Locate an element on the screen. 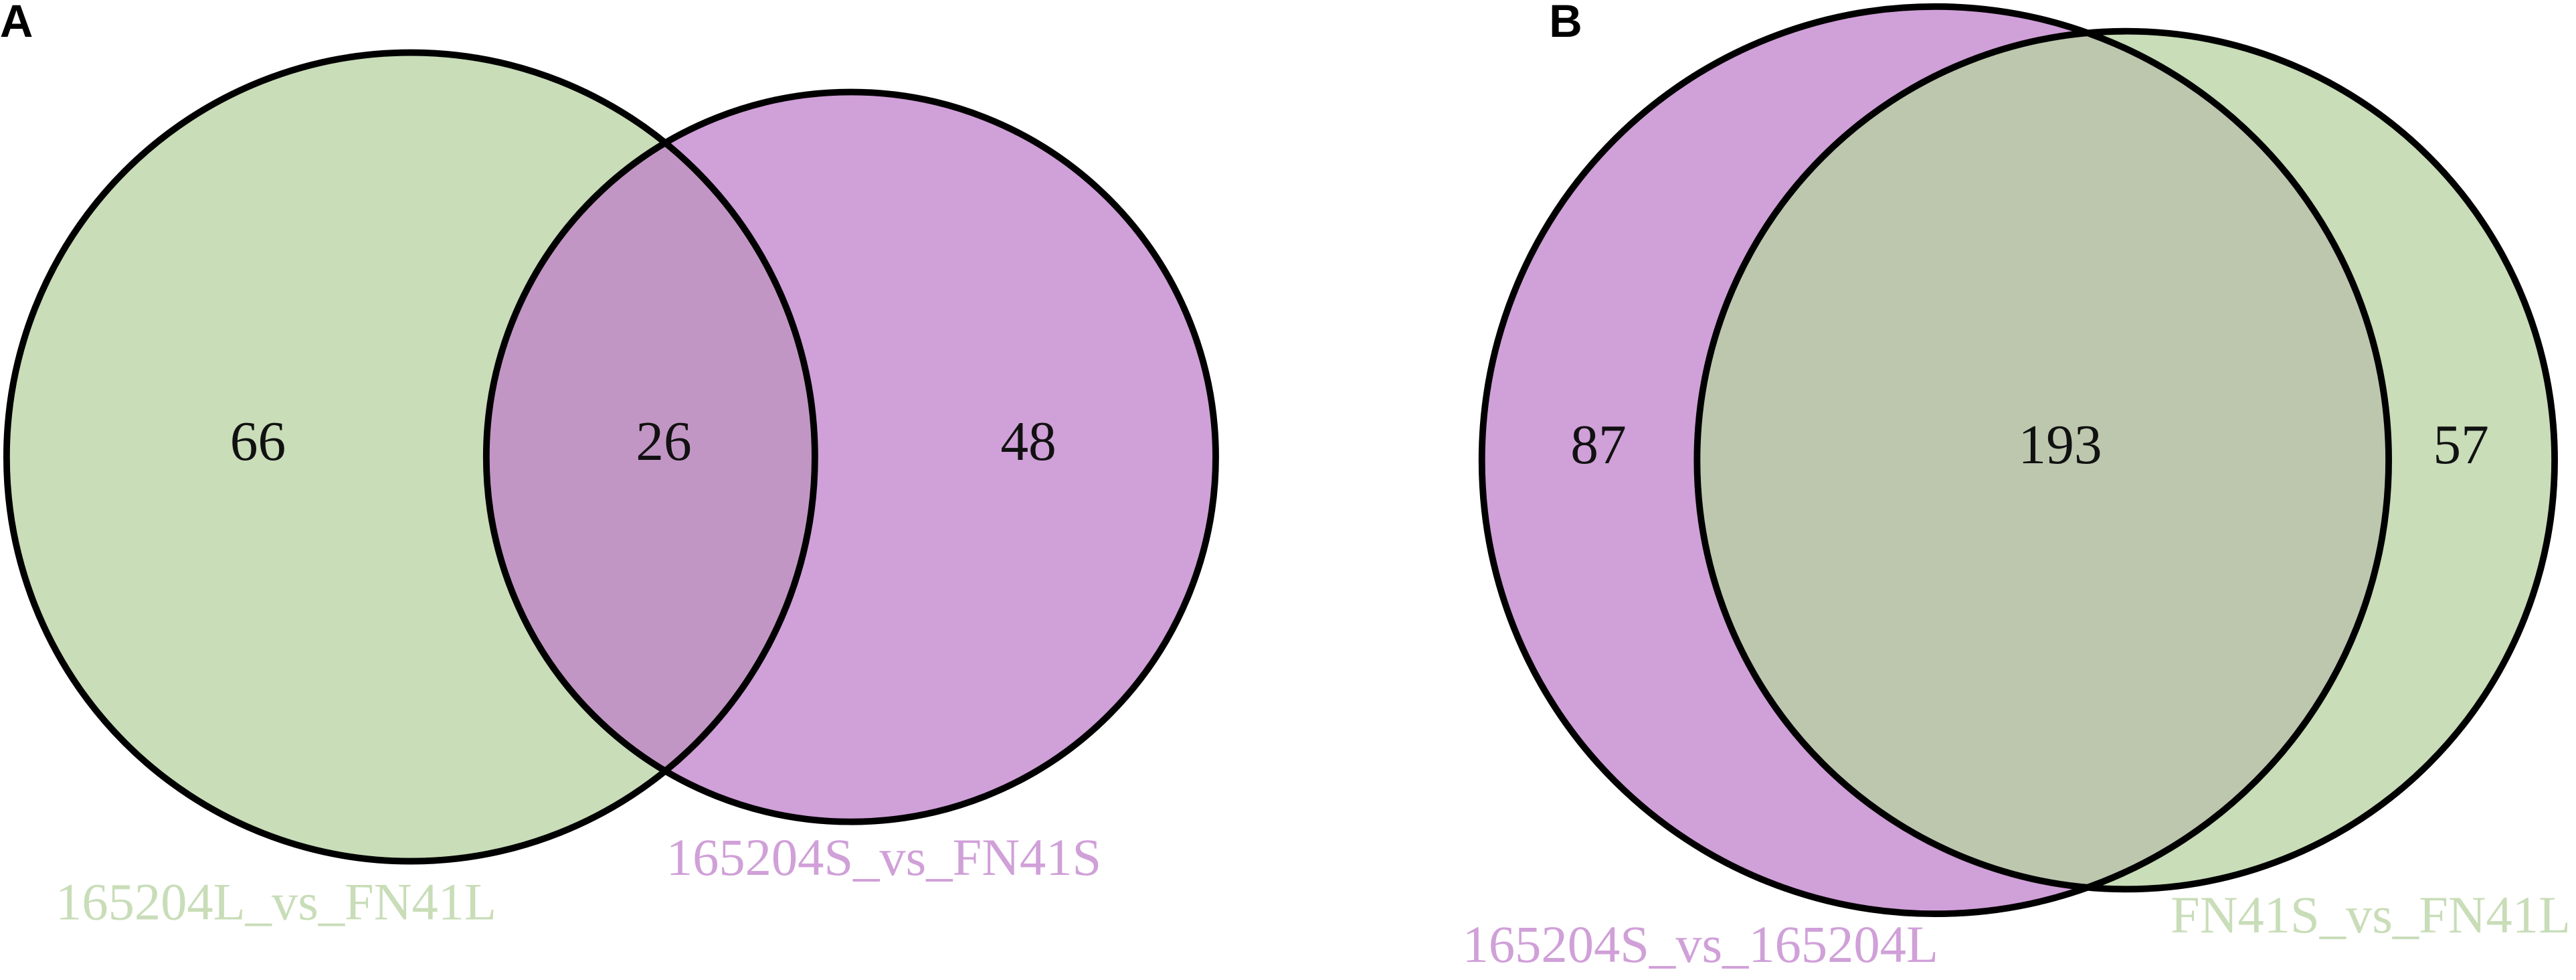 This screenshot has width=2576, height=980. region-count: 87 is located at coordinates (1598, 445).